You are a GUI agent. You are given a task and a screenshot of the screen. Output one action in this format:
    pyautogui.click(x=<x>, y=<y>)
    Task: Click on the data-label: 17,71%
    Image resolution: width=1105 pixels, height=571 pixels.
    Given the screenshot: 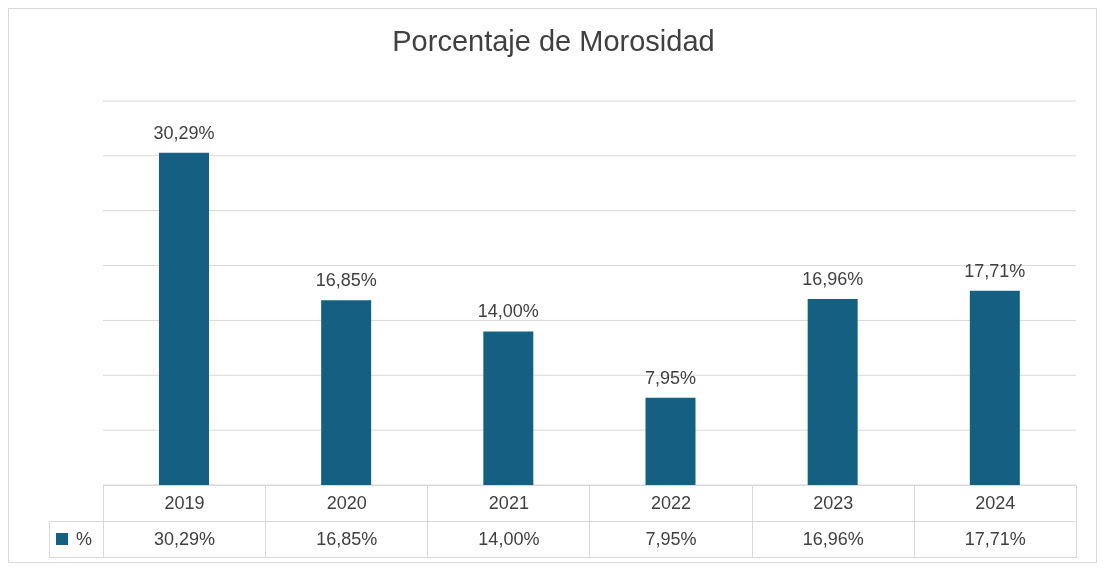 What is the action you would take?
    pyautogui.click(x=995, y=539)
    